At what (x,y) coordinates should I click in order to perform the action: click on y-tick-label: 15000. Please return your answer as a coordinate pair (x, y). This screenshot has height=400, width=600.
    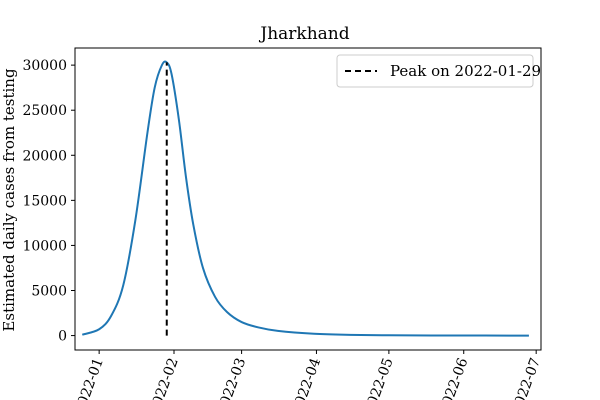
    Looking at the image, I should click on (44, 201).